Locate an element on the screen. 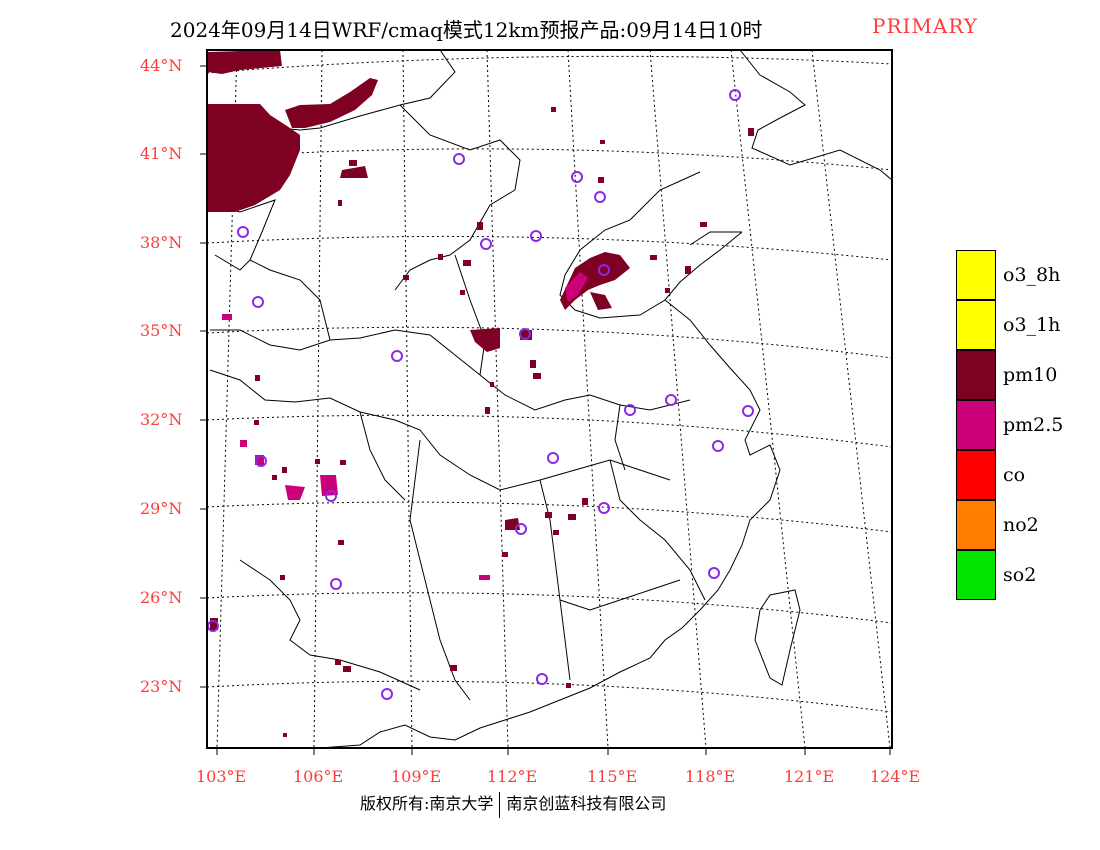  credit-divider is located at coordinates (500, 804).